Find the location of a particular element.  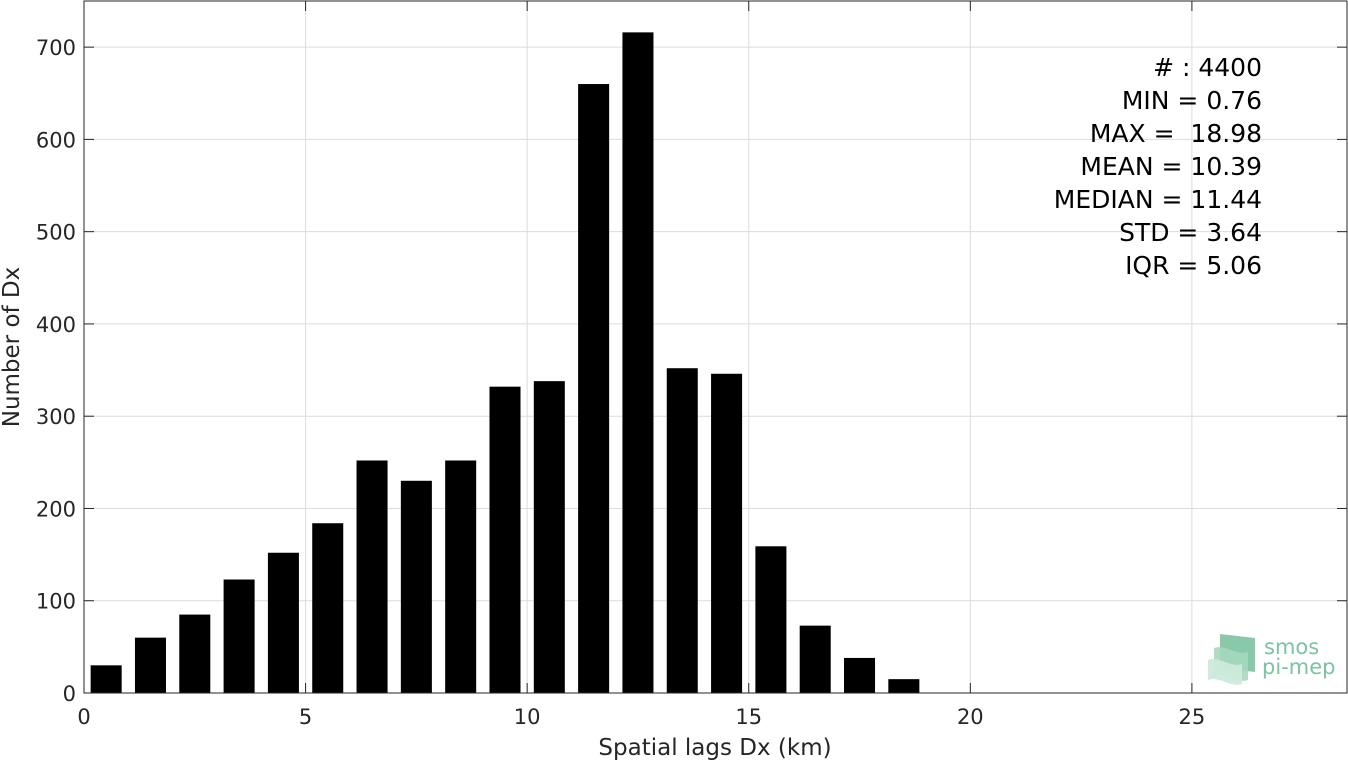

x-axis-label: Spatial lags Dx (km) is located at coordinates (714, 748).